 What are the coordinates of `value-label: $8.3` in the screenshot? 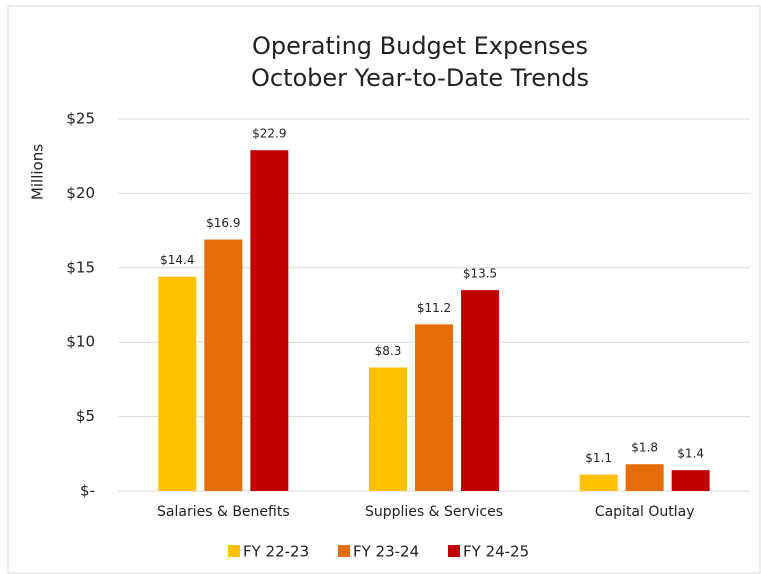 It's located at (388, 351).